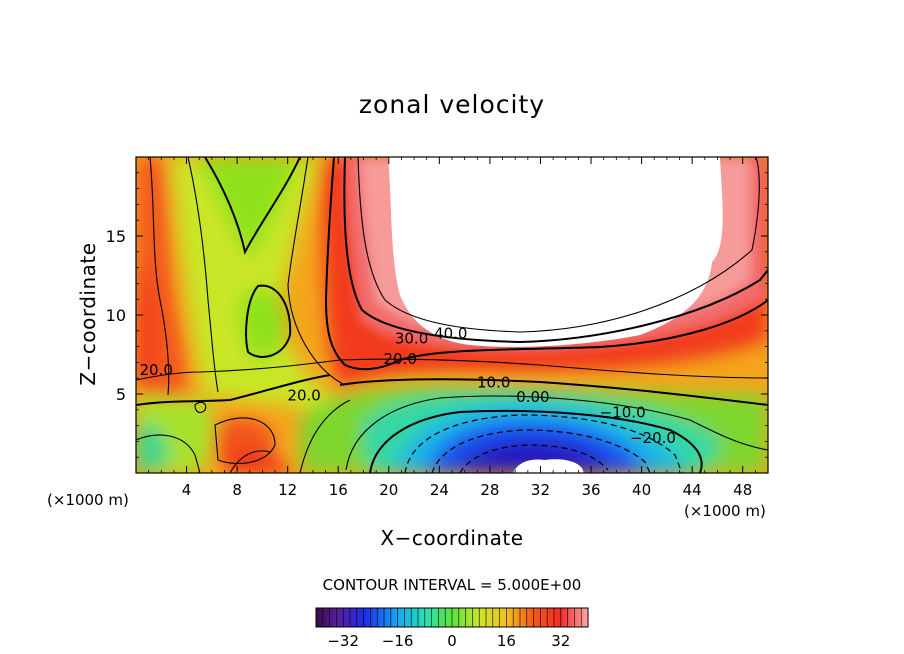 The height and width of the screenshot is (654, 904). Describe the element at coordinates (116, 236) in the screenshot. I see `y-tick-label: 15` at that location.